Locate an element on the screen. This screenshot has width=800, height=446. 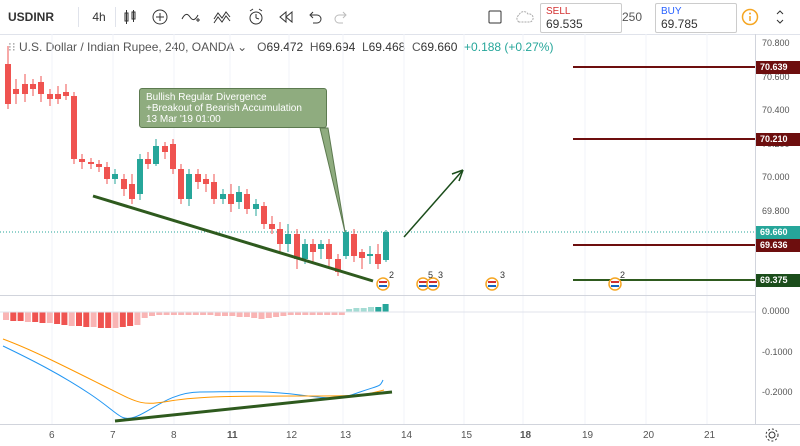
event-flag-count: 2 is located at coordinates (392, 275).